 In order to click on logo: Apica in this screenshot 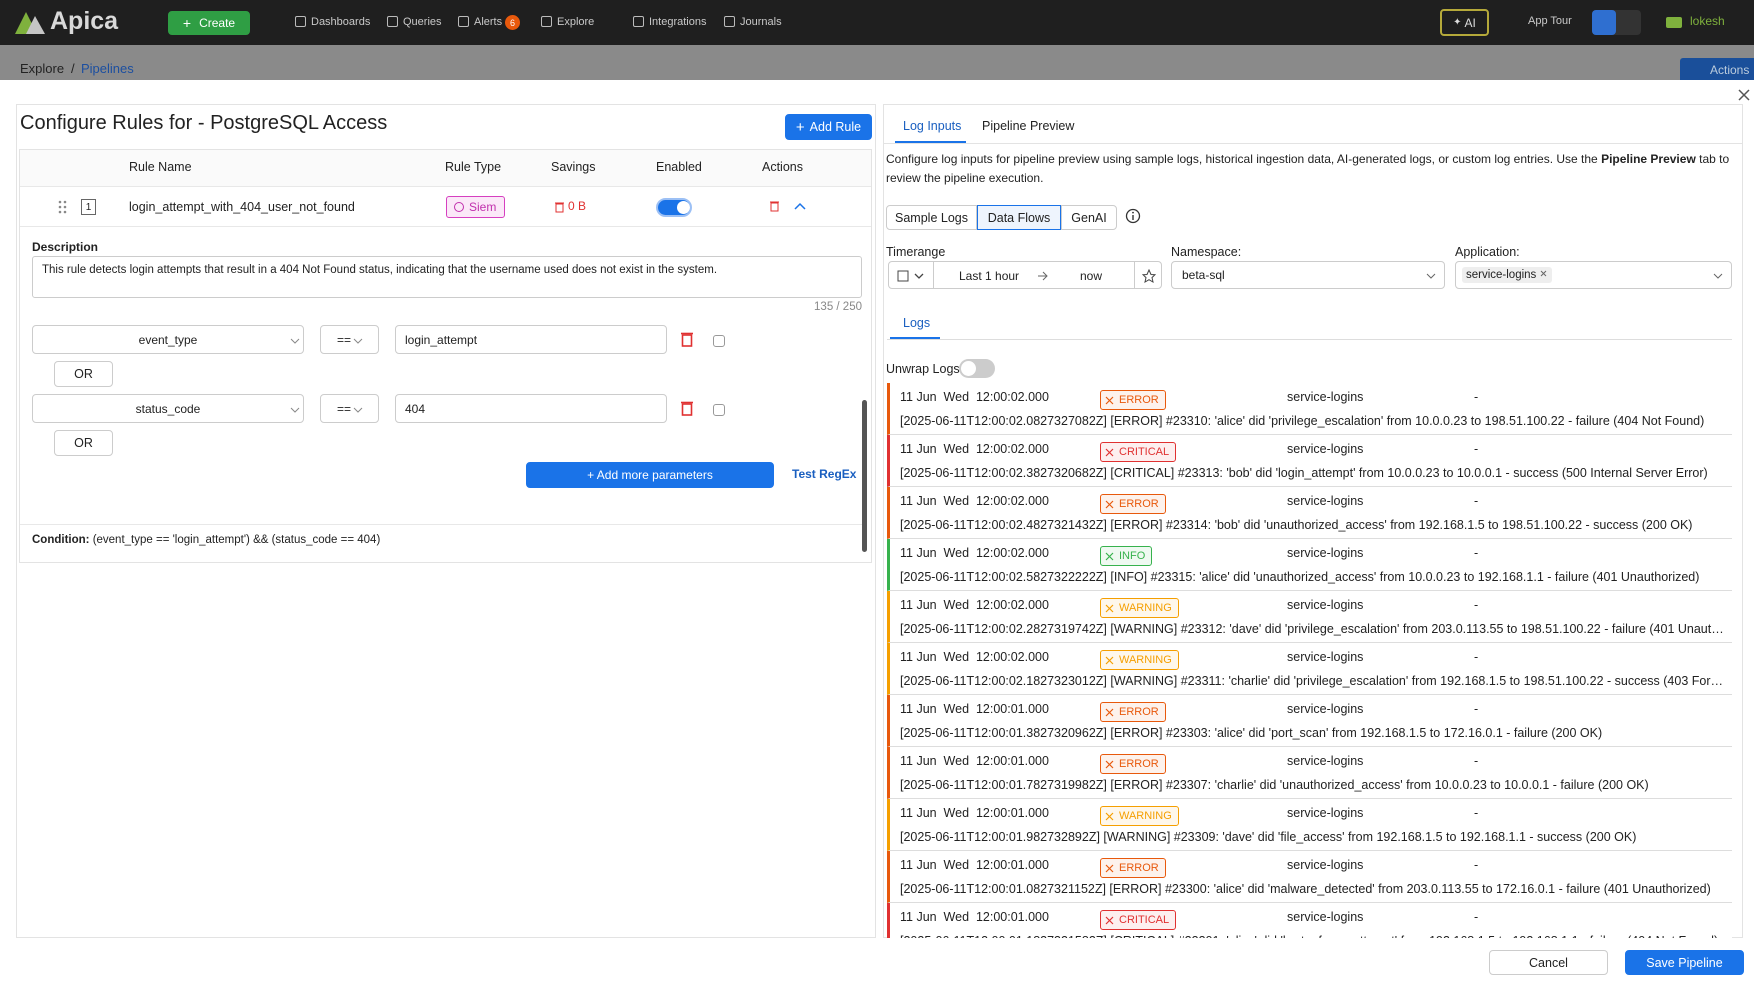, I will do `click(84, 21)`.